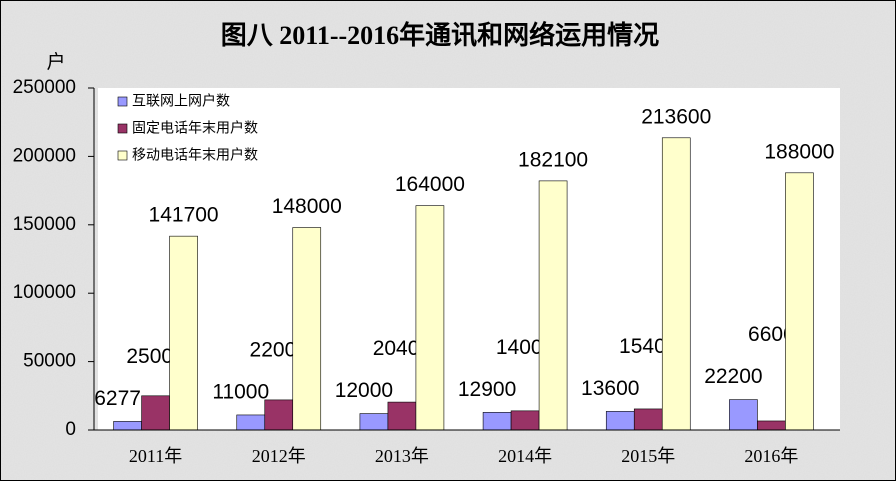  Describe the element at coordinates (44, 224) in the screenshot. I see `y-tick-label: 150000` at that location.